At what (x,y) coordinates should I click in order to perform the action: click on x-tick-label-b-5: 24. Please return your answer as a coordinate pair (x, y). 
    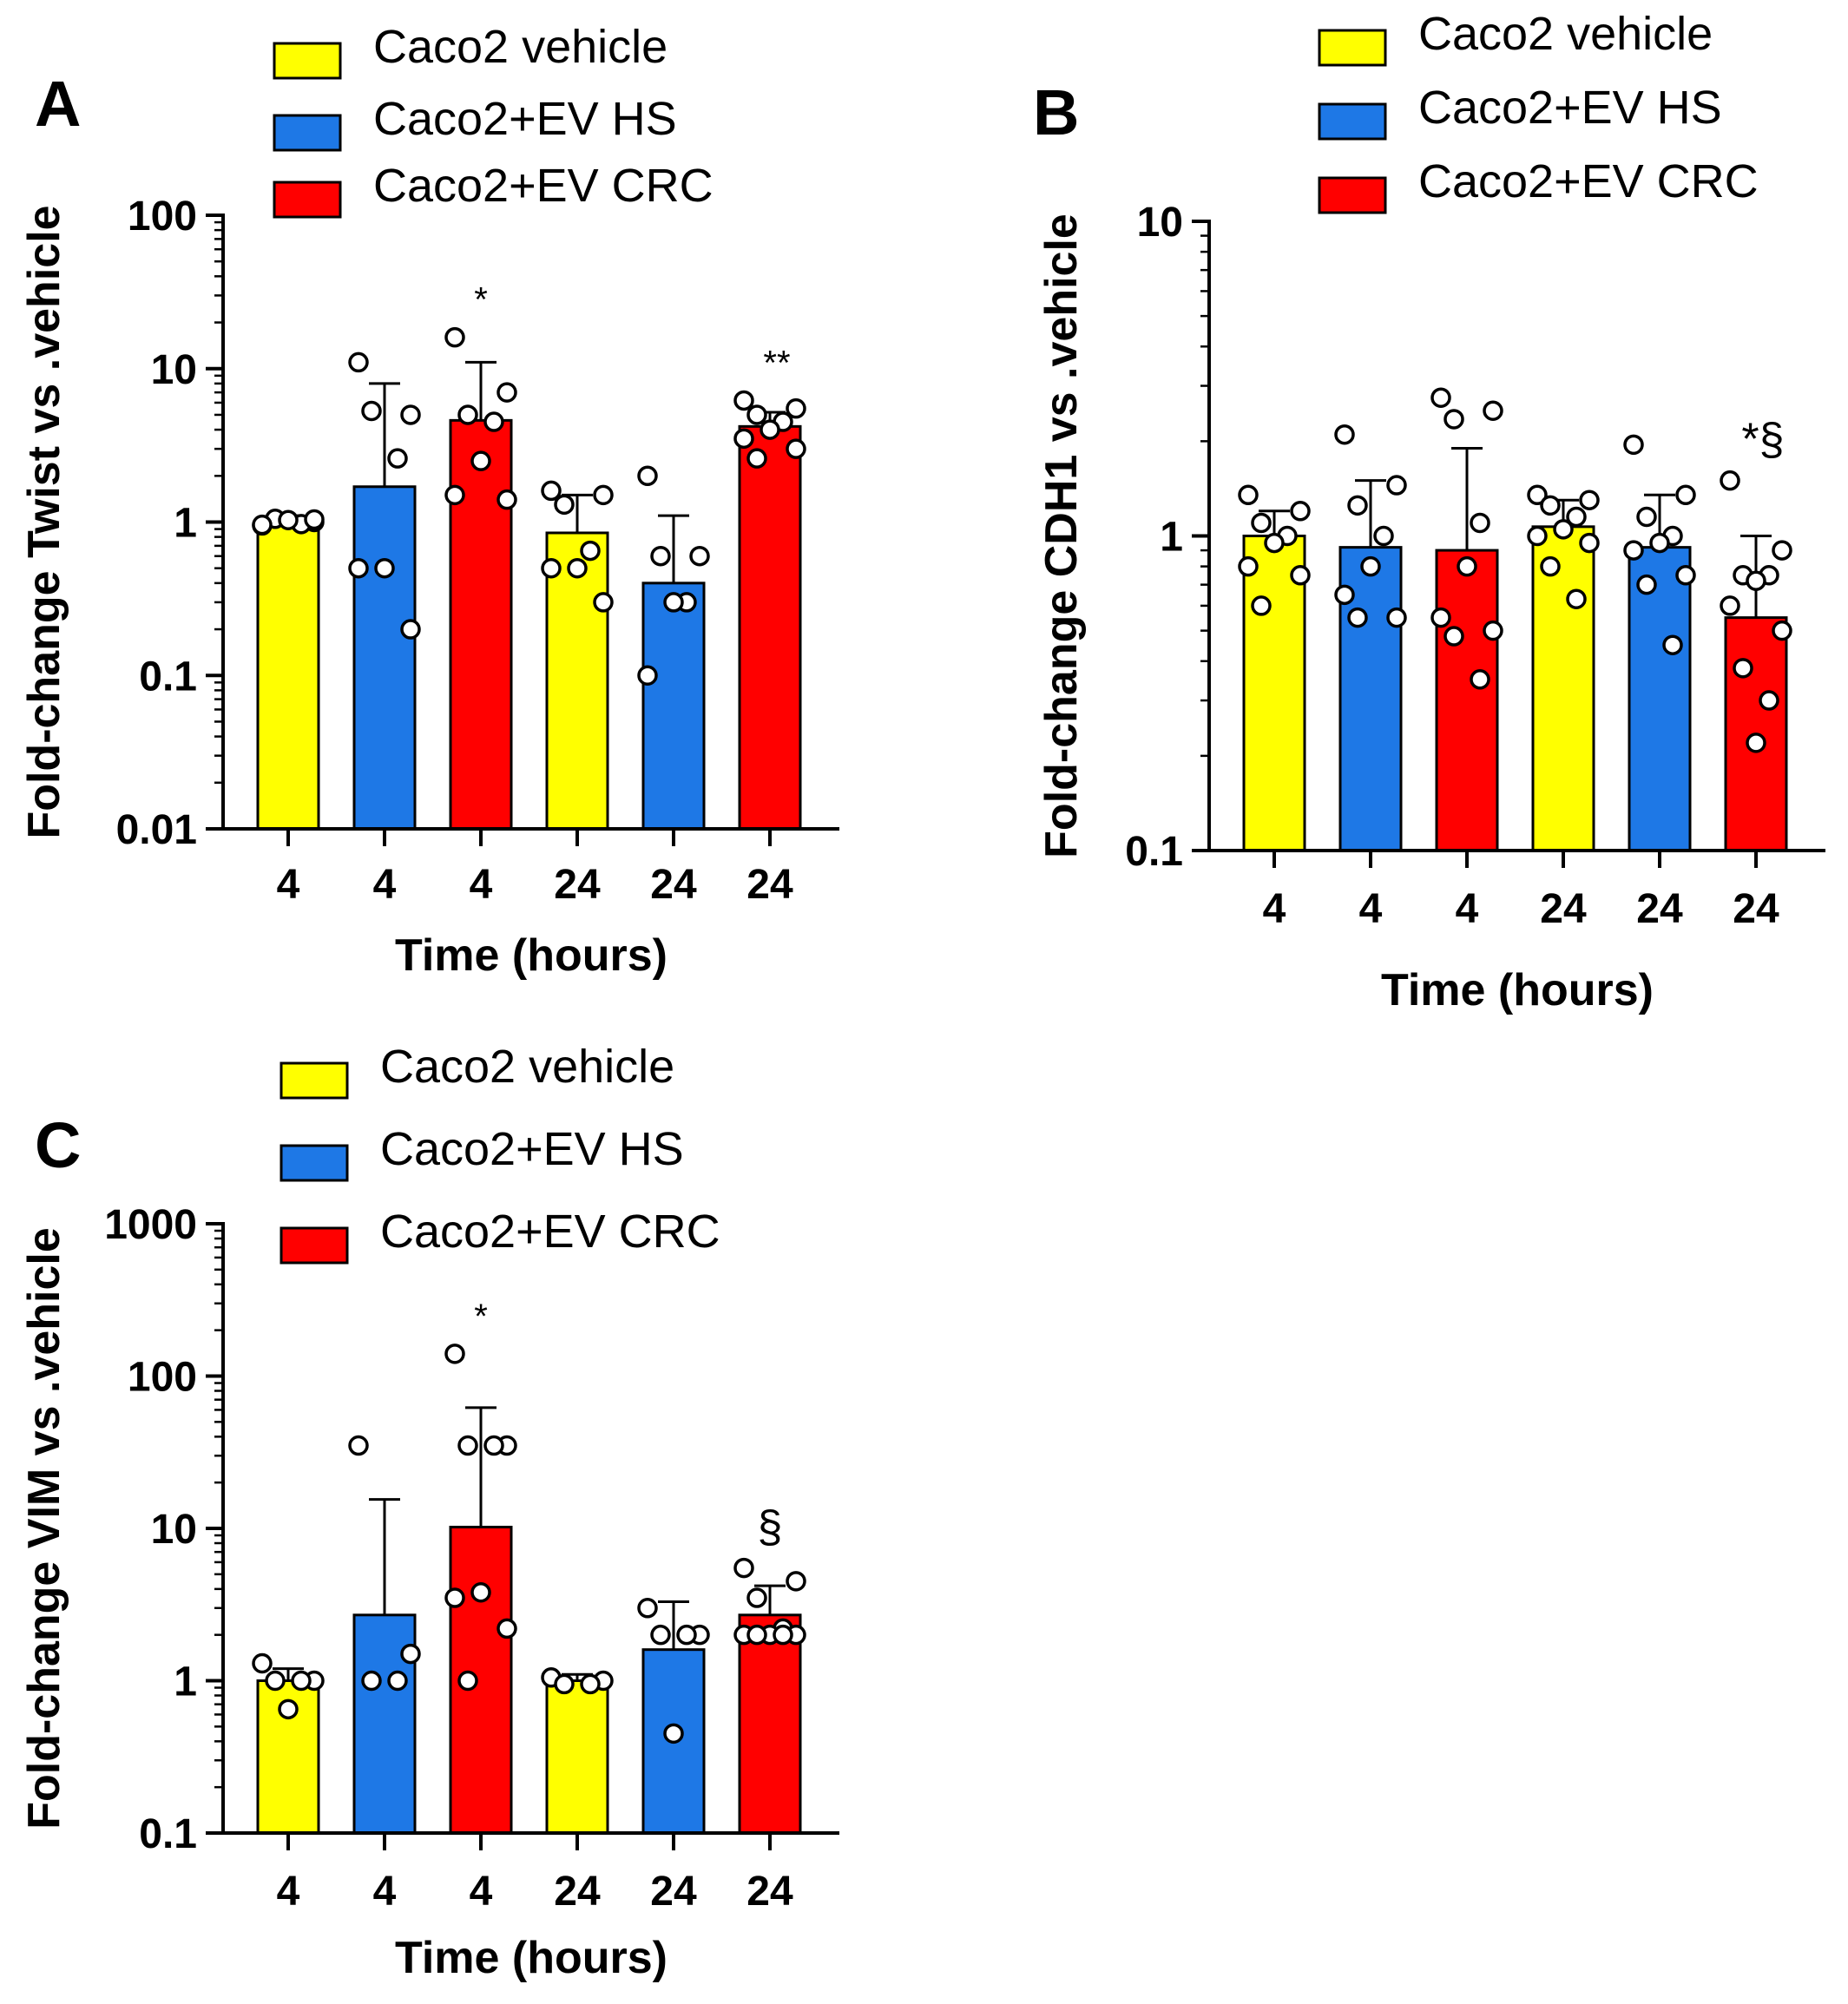
    Looking at the image, I should click on (1659, 909).